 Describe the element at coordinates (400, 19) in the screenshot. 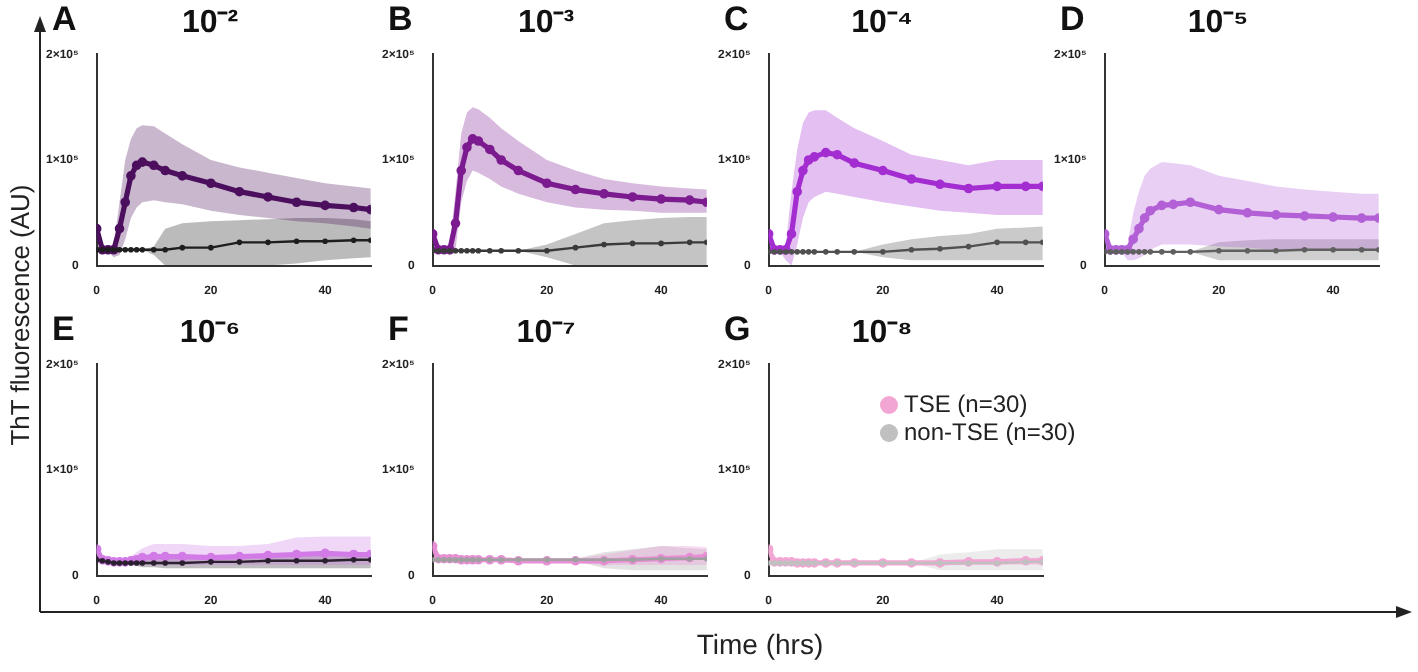

I see `text: B` at that location.